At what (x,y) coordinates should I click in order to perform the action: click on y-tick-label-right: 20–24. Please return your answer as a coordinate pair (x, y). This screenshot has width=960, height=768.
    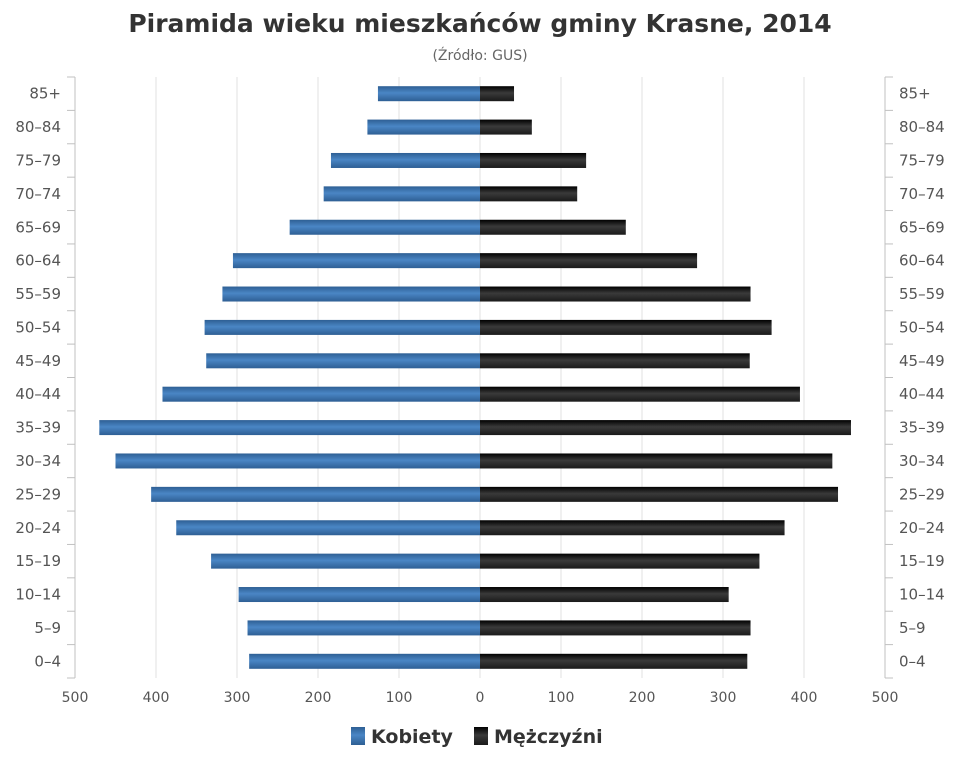
    Looking at the image, I should click on (922, 528).